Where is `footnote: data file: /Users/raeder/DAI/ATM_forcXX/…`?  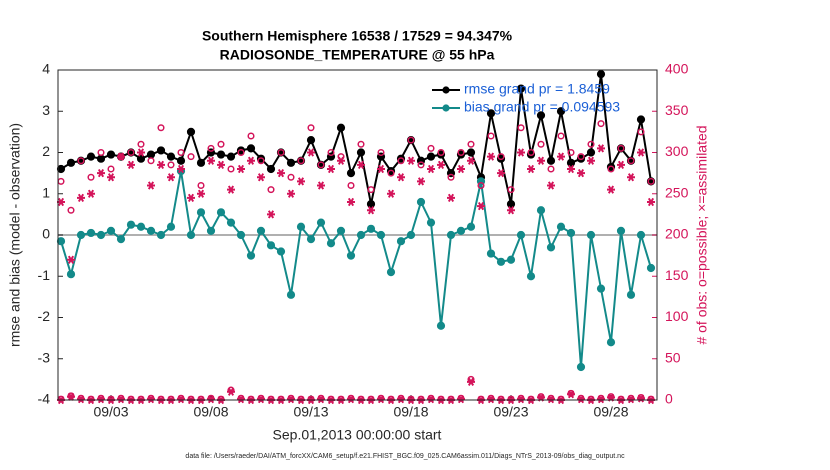 footnote: data file: /Users/raeder/DAI/ATM_forcXX/… is located at coordinates (405, 456).